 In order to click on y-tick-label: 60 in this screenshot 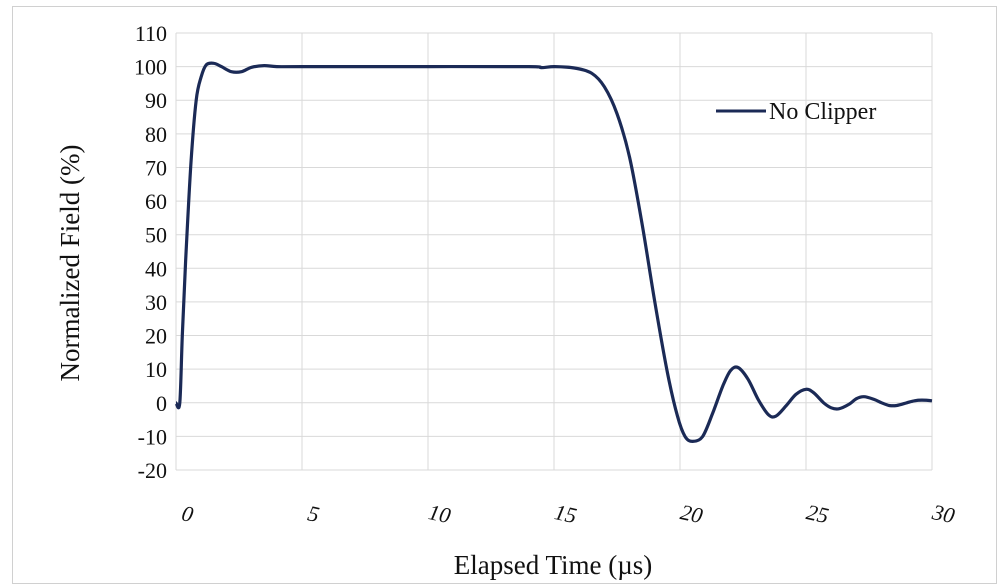, I will do `click(156, 201)`.